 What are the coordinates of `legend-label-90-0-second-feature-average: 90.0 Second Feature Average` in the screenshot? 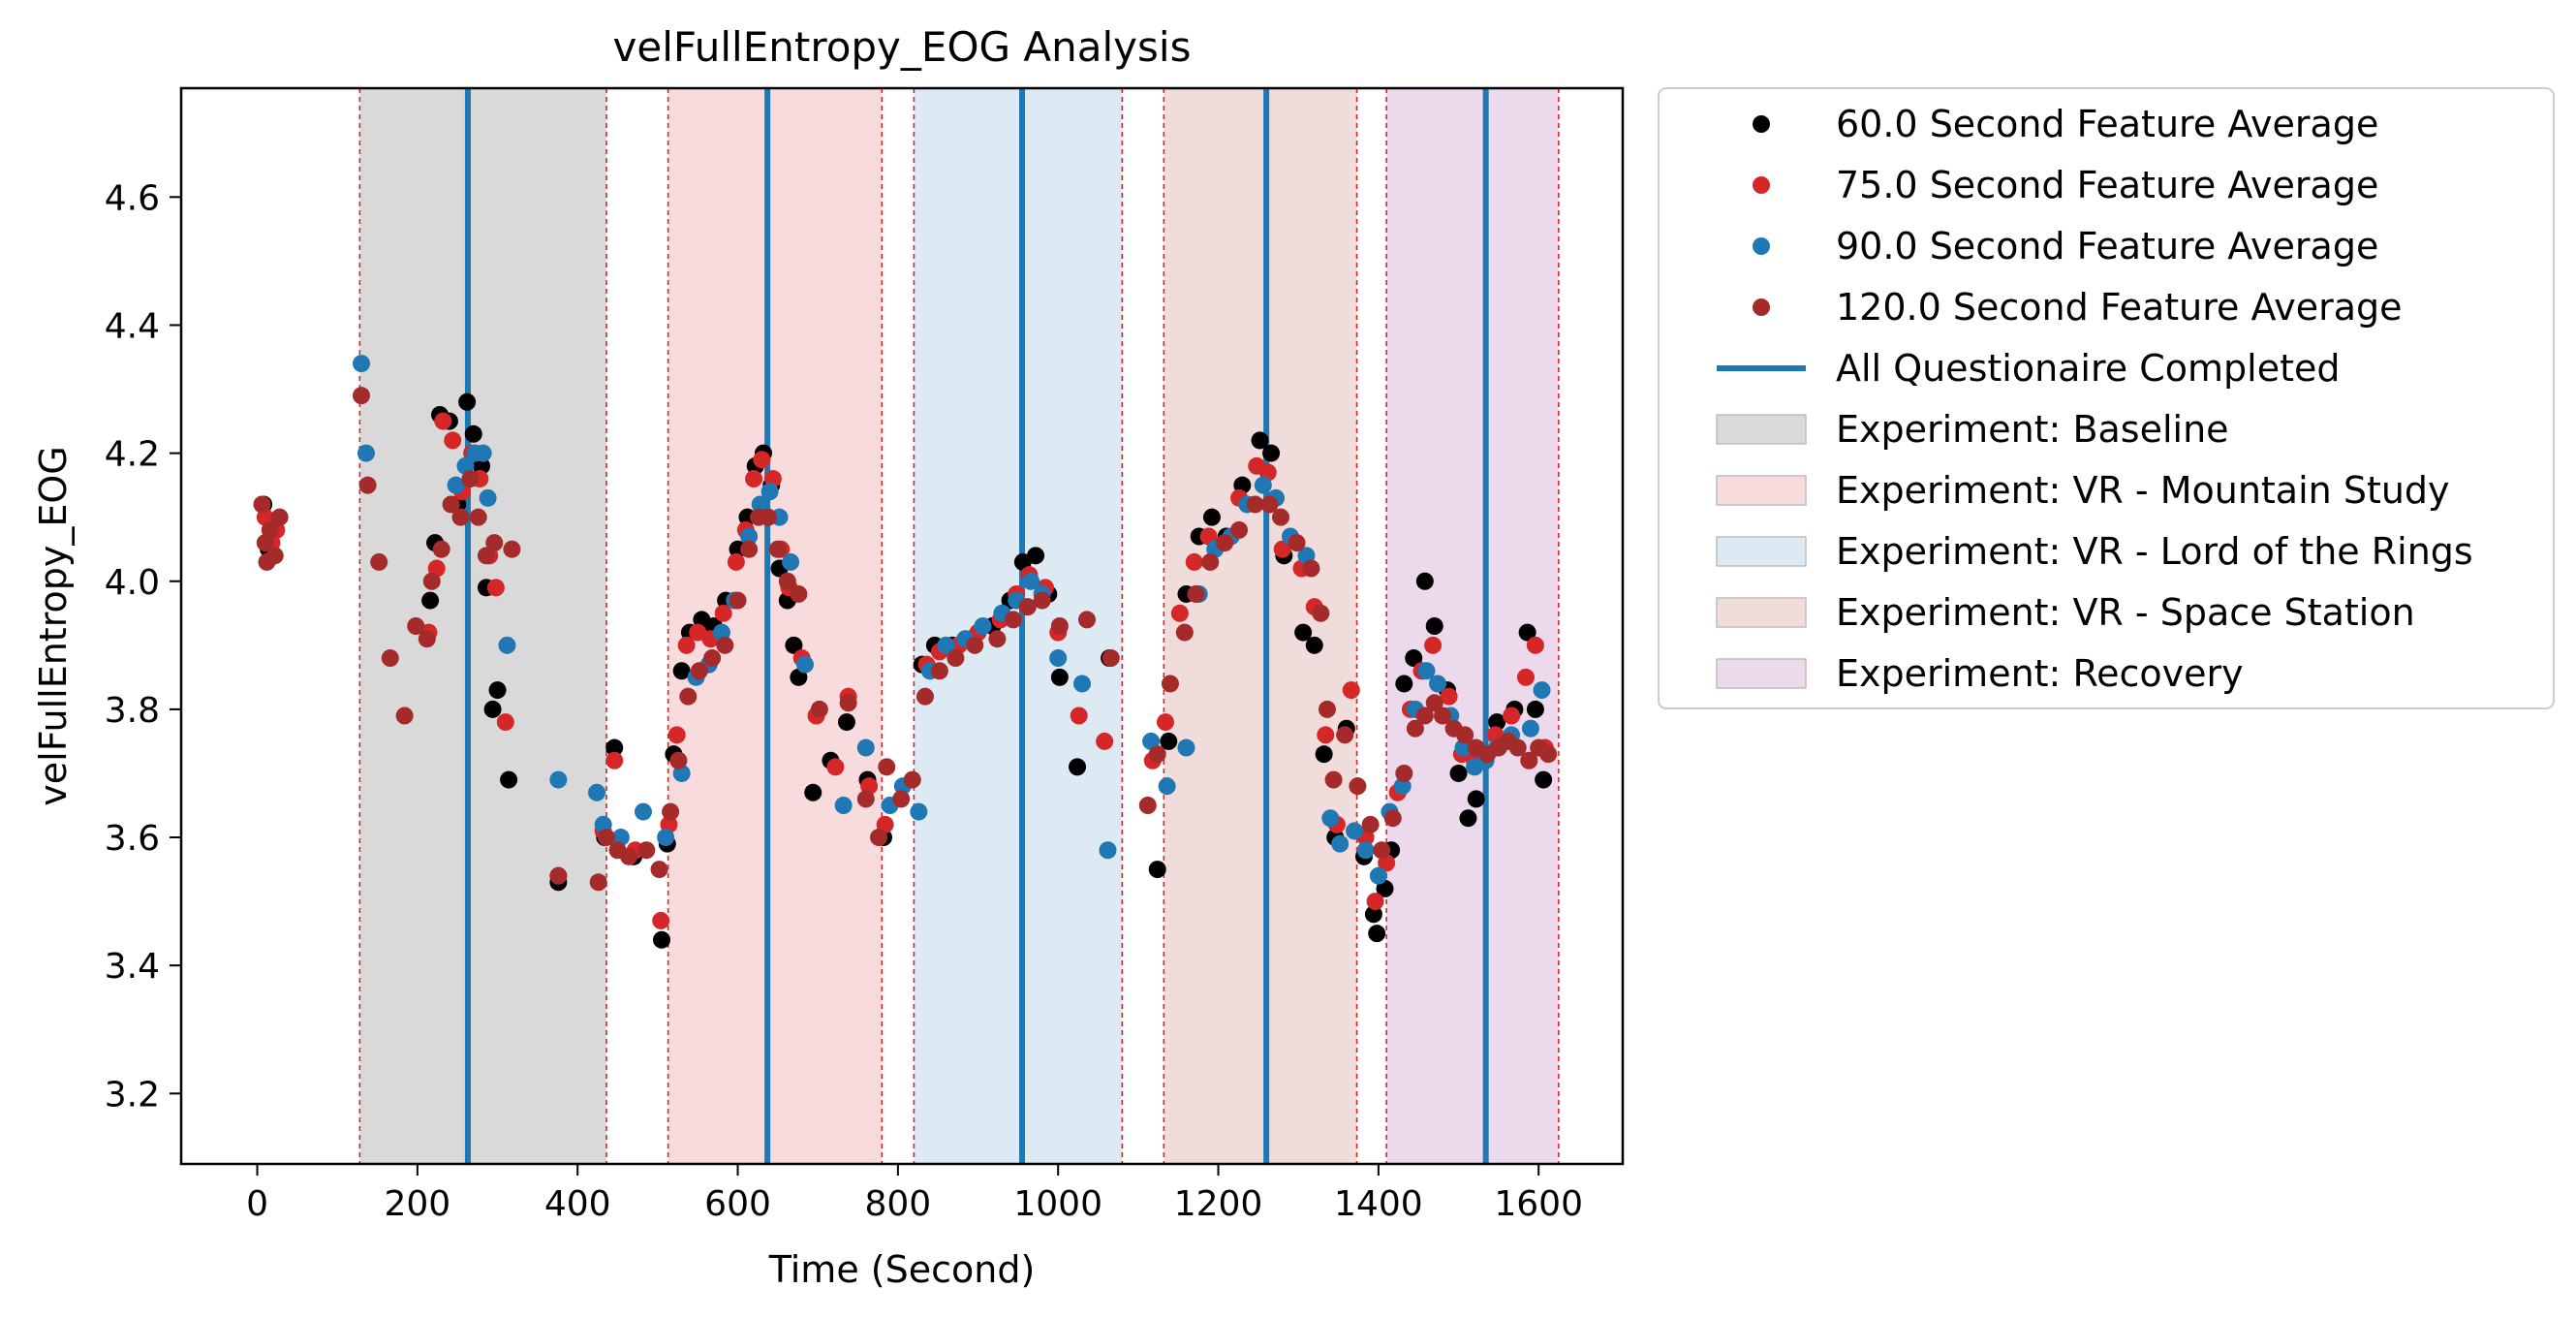 It's located at (2107, 246).